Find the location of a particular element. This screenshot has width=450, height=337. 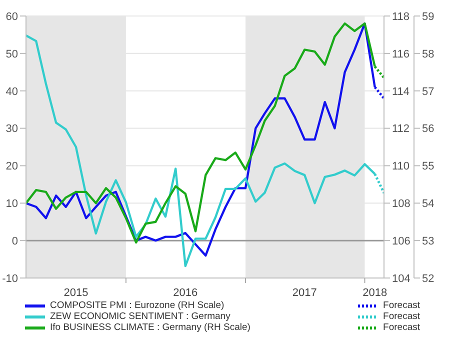

y2-tick-label: 112 is located at coordinates (401, 129).